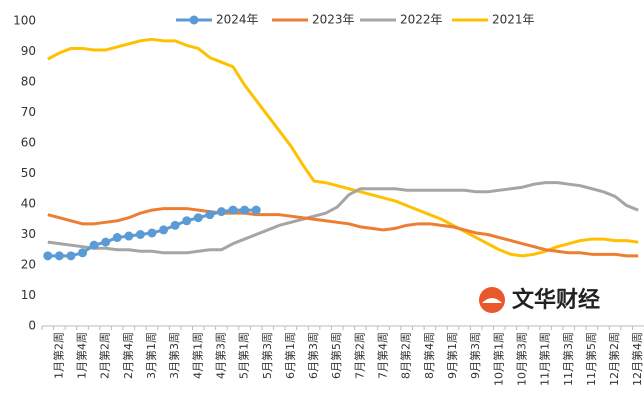 The image size is (644, 405). I want to click on logo-mark, so click(492, 300).